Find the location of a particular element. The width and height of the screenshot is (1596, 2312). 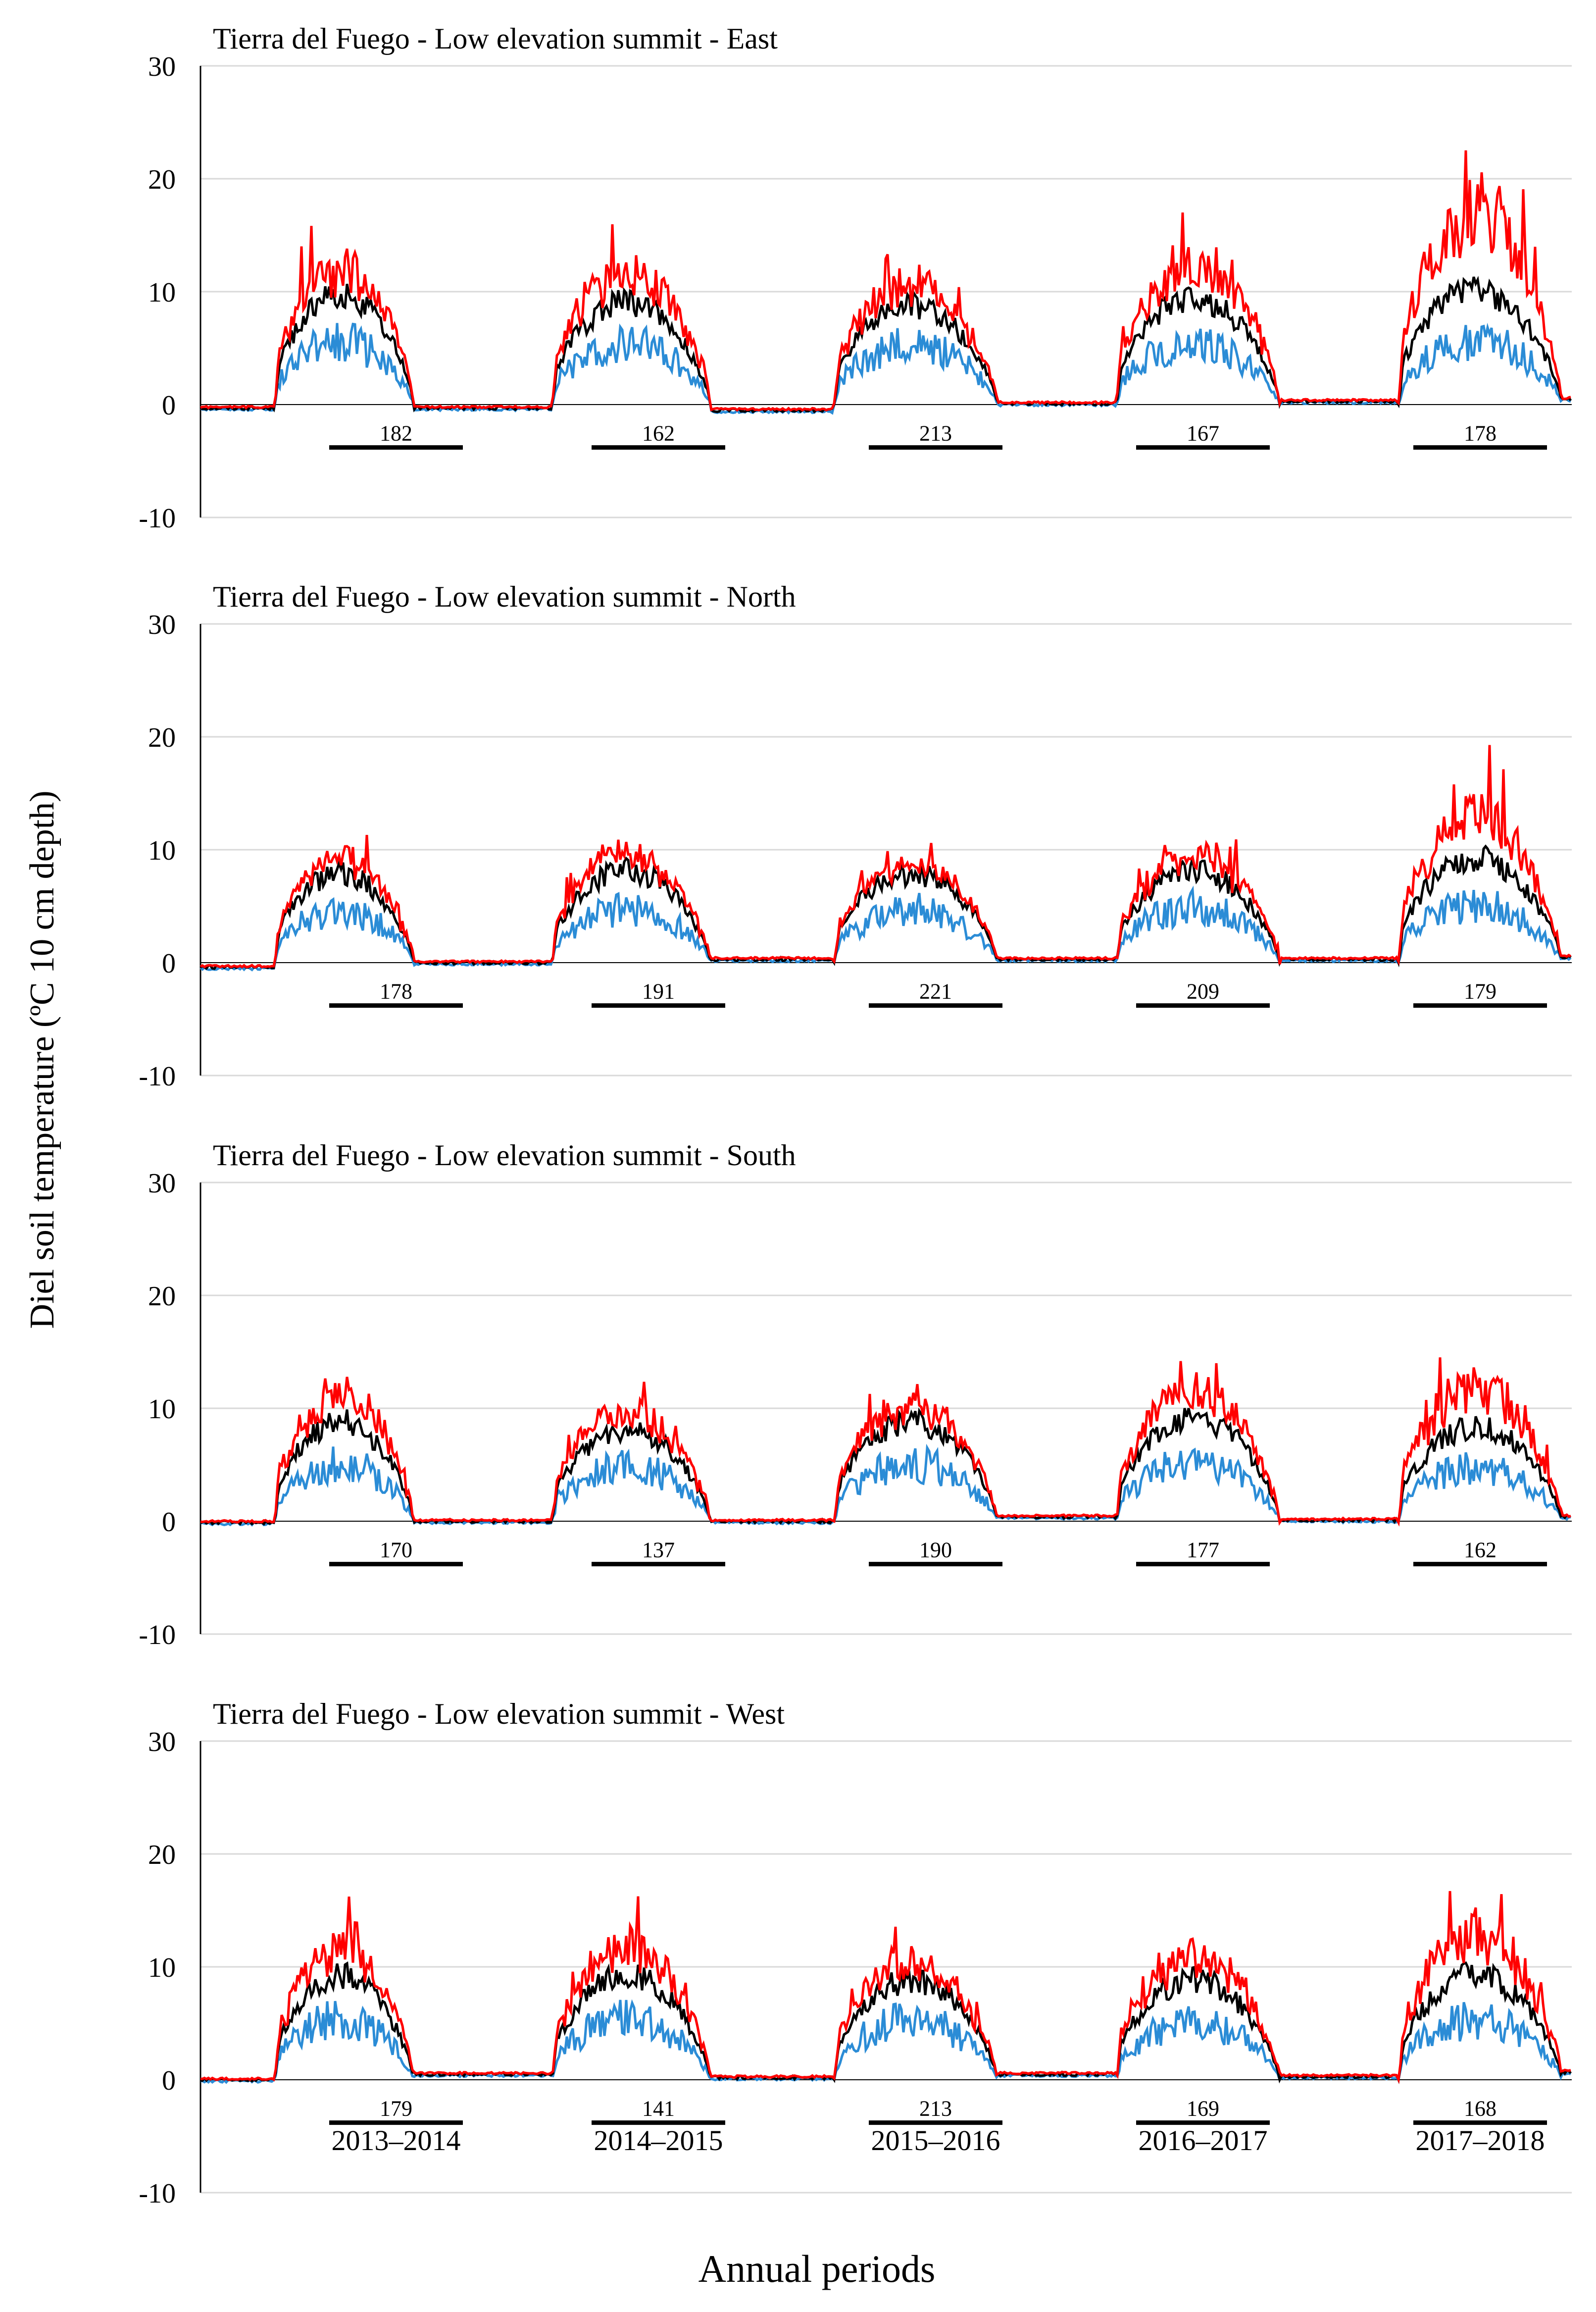

season-days-label: 168 is located at coordinates (1480, 2109).